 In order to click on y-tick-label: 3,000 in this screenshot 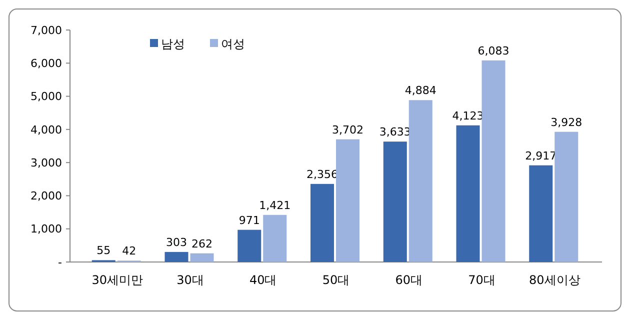, I will do `click(46, 163)`.